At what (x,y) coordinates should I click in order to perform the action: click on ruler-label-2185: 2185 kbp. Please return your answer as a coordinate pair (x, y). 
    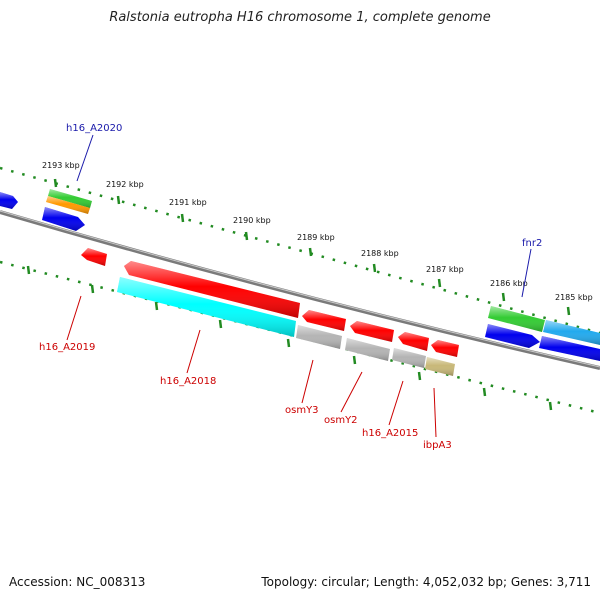
    Looking at the image, I should click on (574, 297).